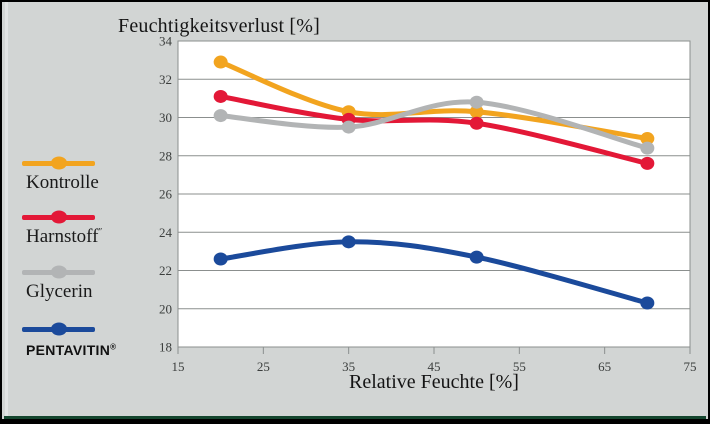 Image resolution: width=710 pixels, height=424 pixels. What do you see at coordinates (519, 366) in the screenshot?
I see `x-tick-label-55: 55` at bounding box center [519, 366].